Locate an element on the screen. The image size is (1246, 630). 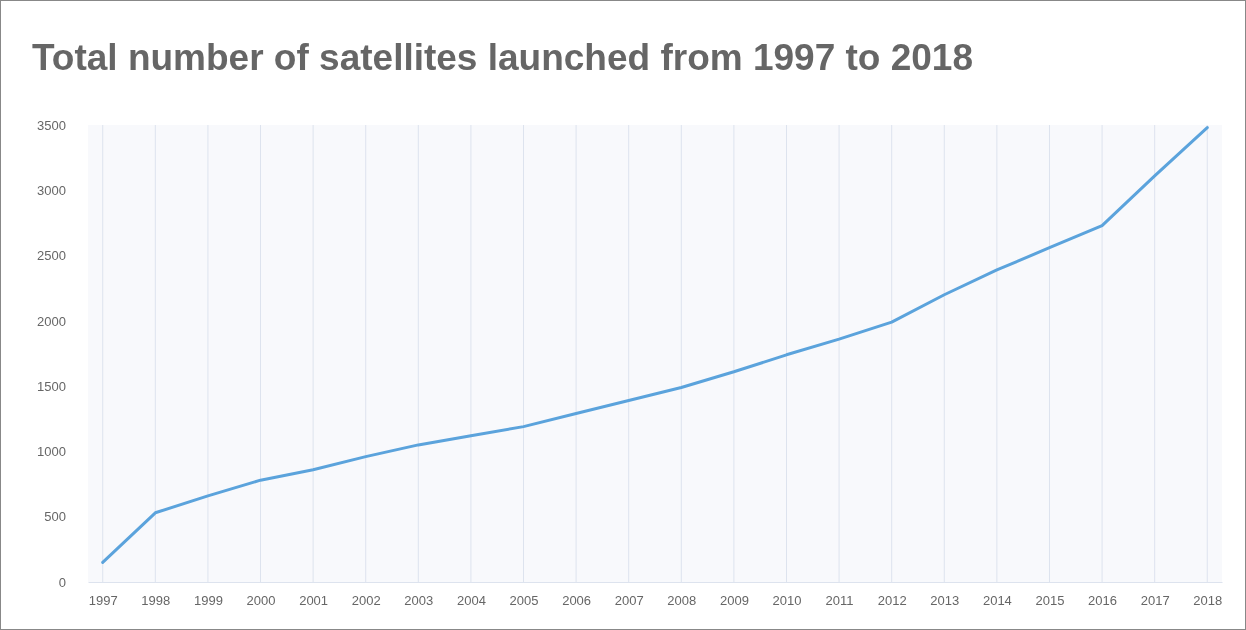
x-tick-label: 2000 is located at coordinates (261, 601).